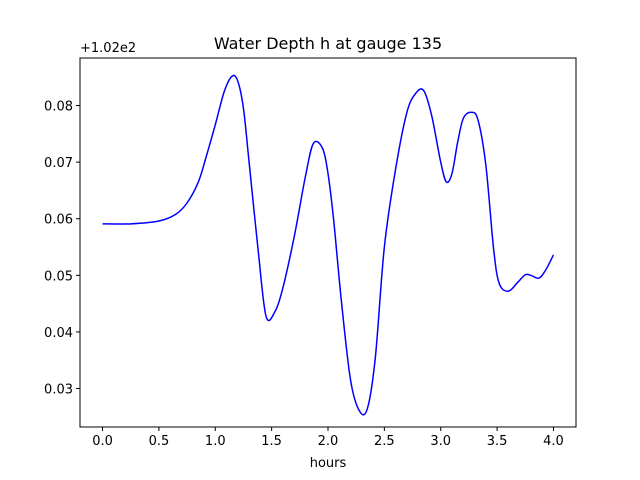  I want to click on y-tick-label: 0.03, so click(58, 390).